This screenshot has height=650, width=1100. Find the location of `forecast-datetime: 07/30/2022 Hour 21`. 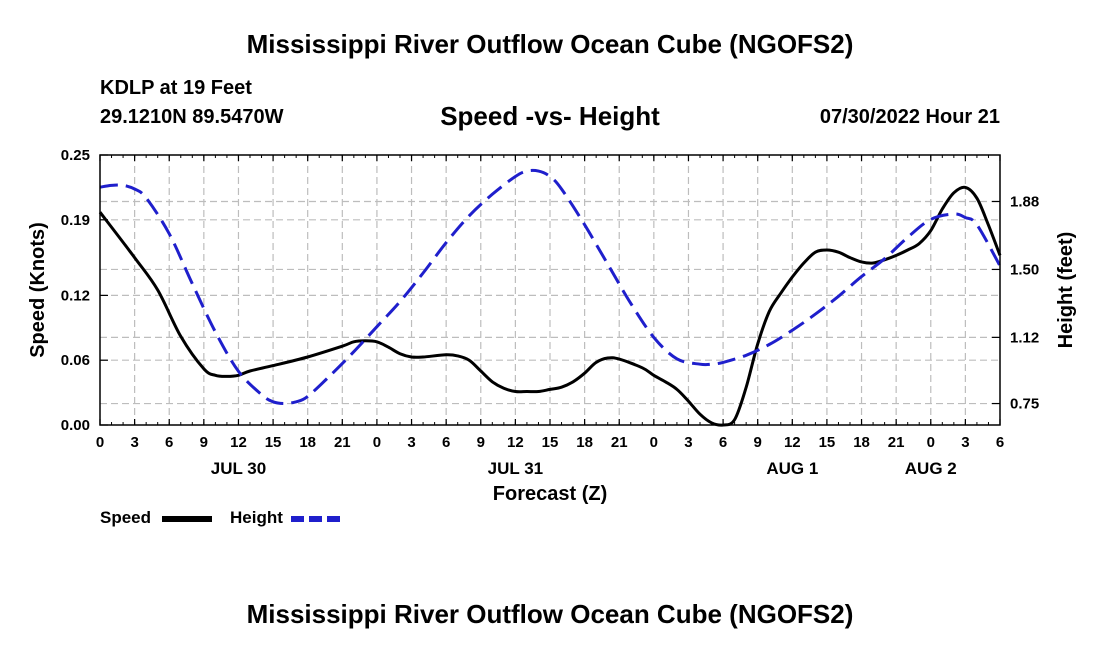

forecast-datetime: 07/30/2022 Hour 21 is located at coordinates (909, 117).